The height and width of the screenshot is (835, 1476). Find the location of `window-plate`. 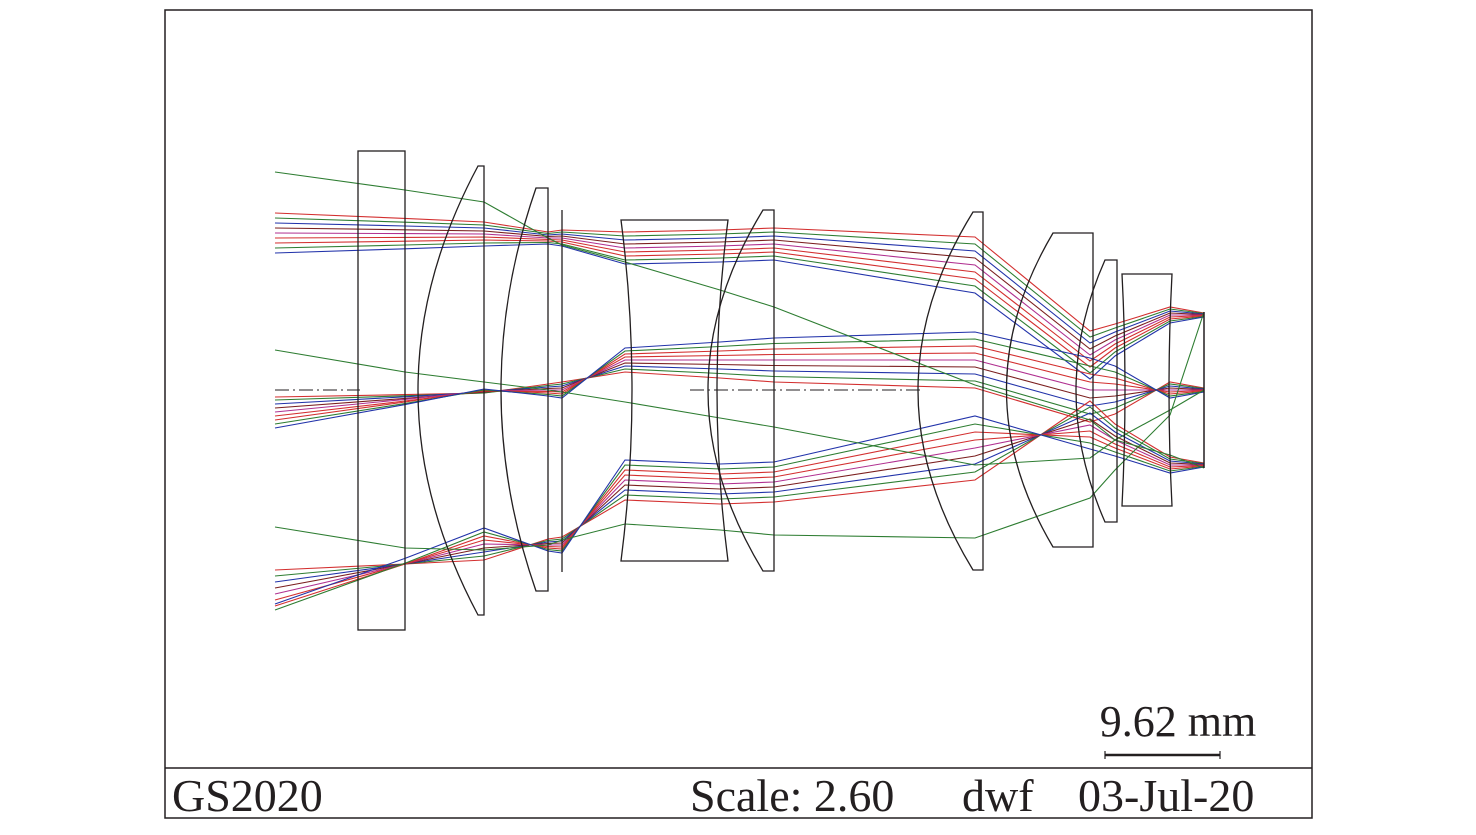

window-plate is located at coordinates (381, 390).